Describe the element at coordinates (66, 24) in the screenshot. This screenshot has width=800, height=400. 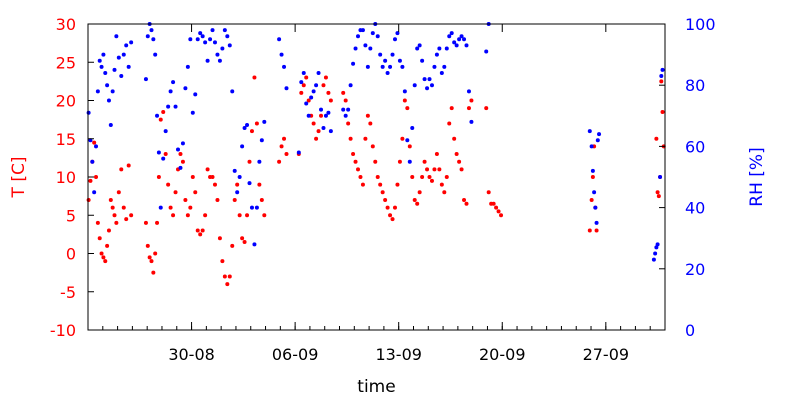
I see `left-tick-label: 30` at that location.